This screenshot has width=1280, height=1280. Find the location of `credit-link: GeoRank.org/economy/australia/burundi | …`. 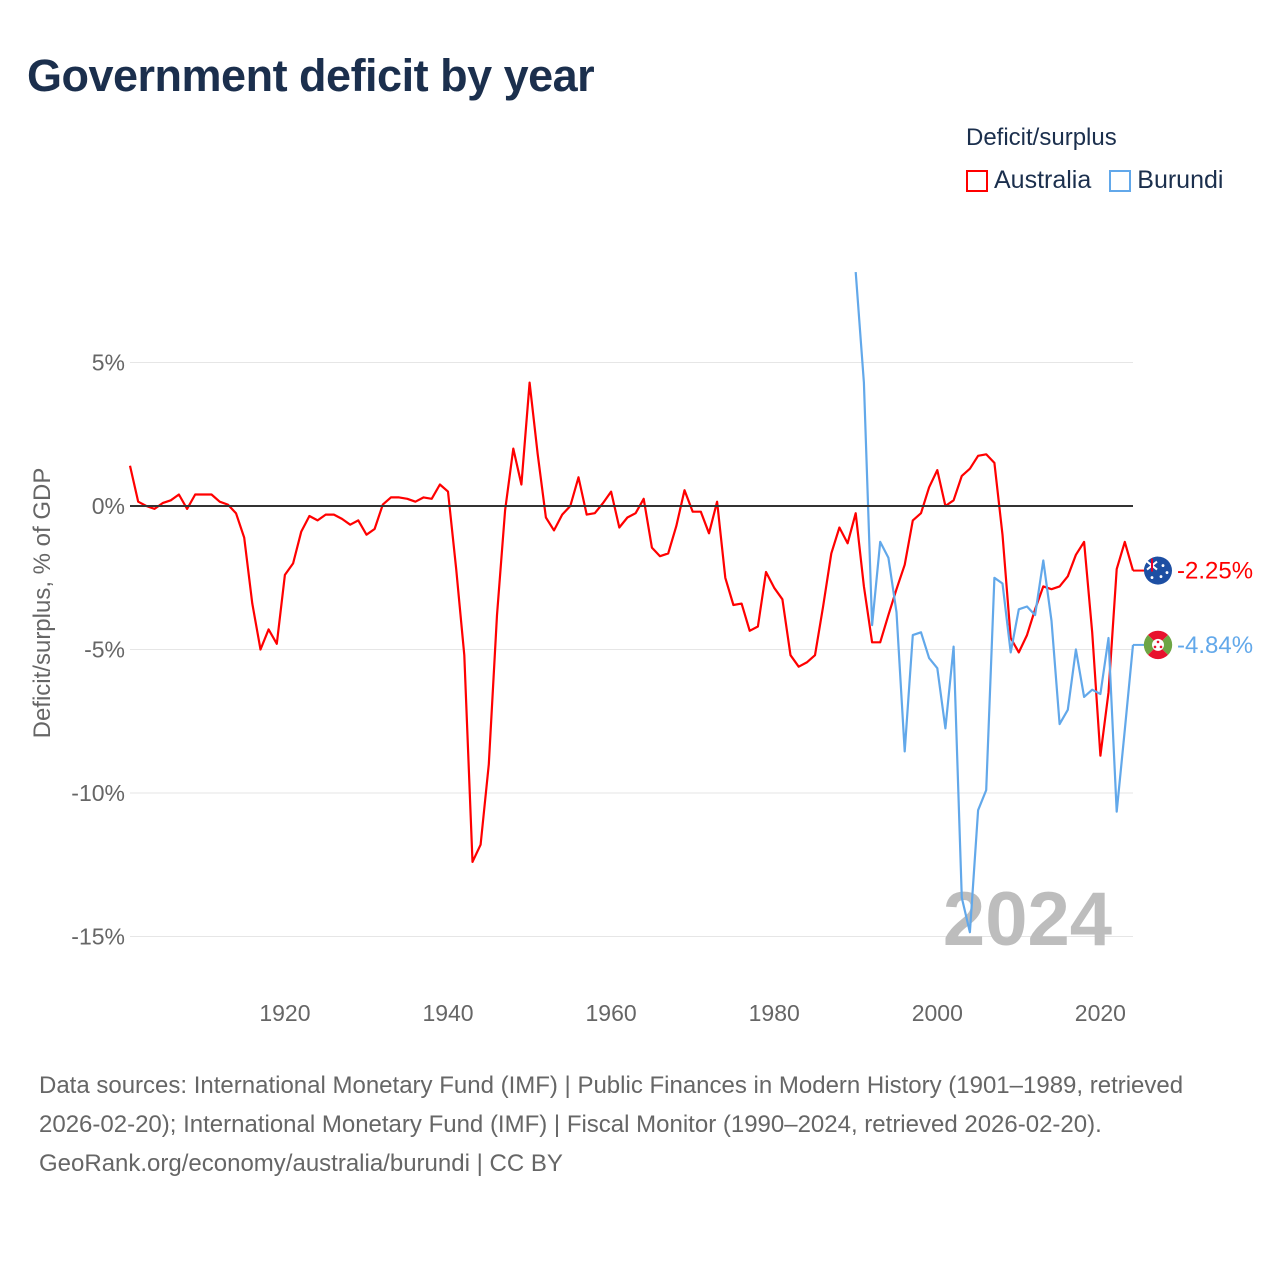

credit-link: GeoRank.org/economy/australia/burundi | … is located at coordinates (301, 1163).